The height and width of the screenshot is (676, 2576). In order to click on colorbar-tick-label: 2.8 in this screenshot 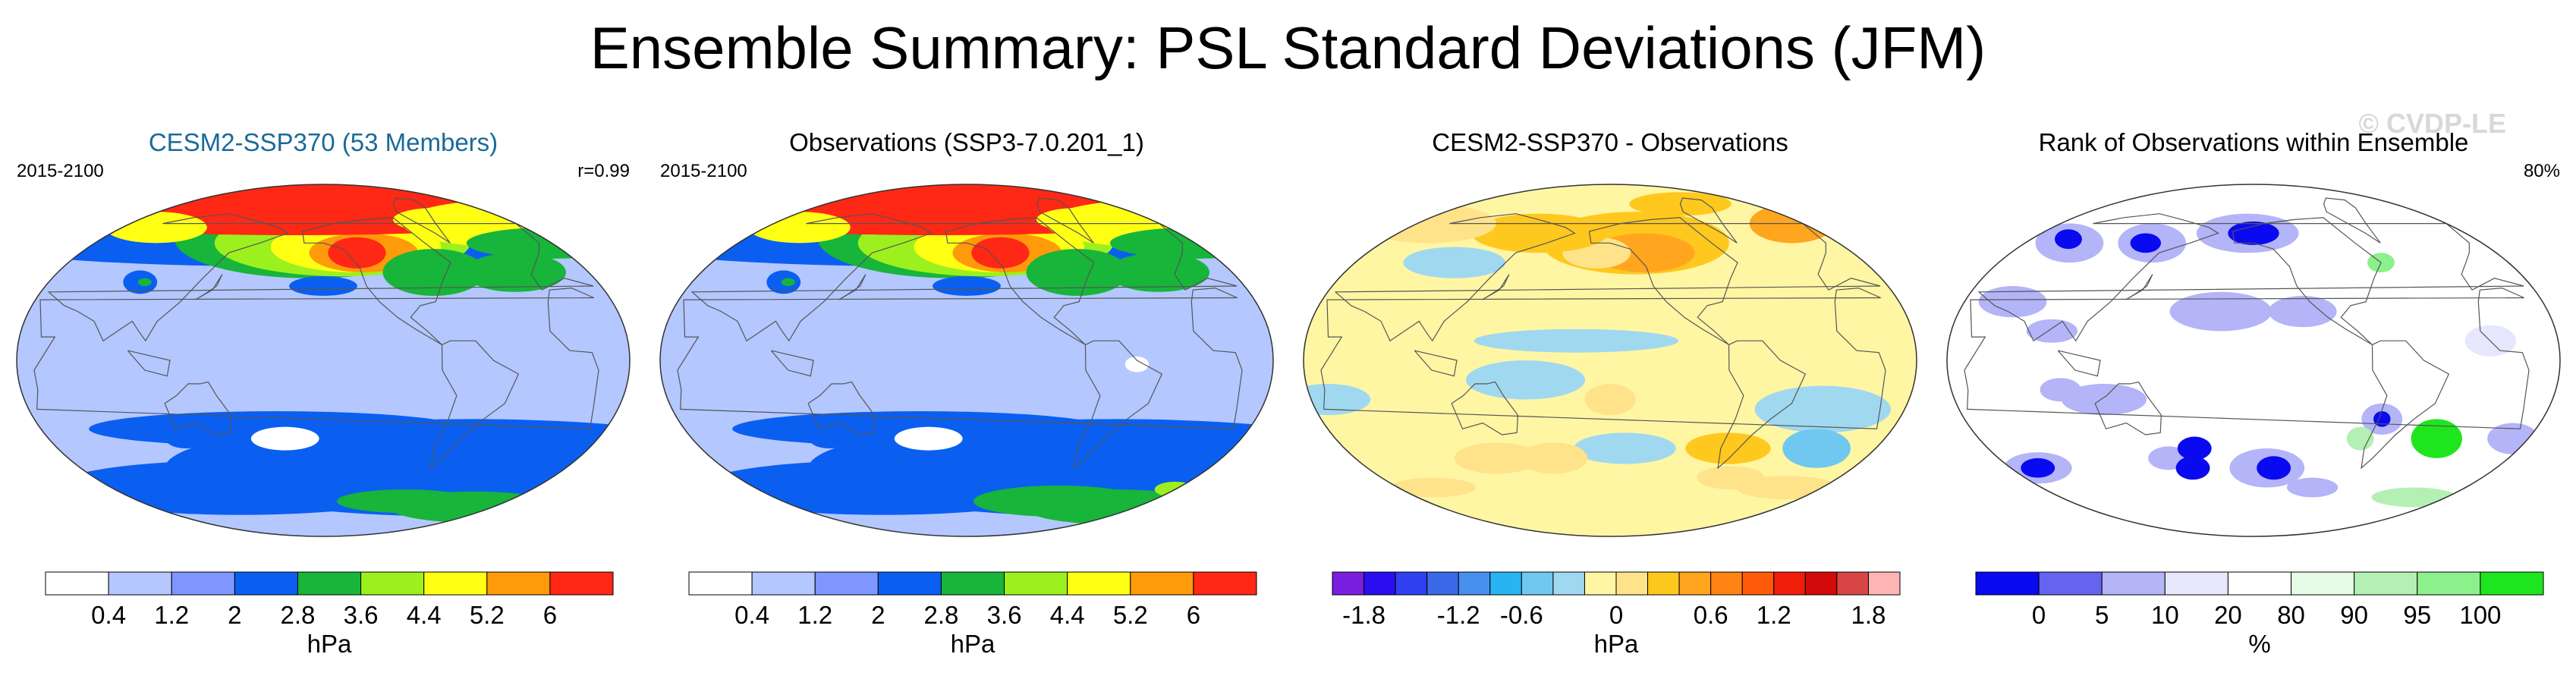, I will do `click(298, 615)`.